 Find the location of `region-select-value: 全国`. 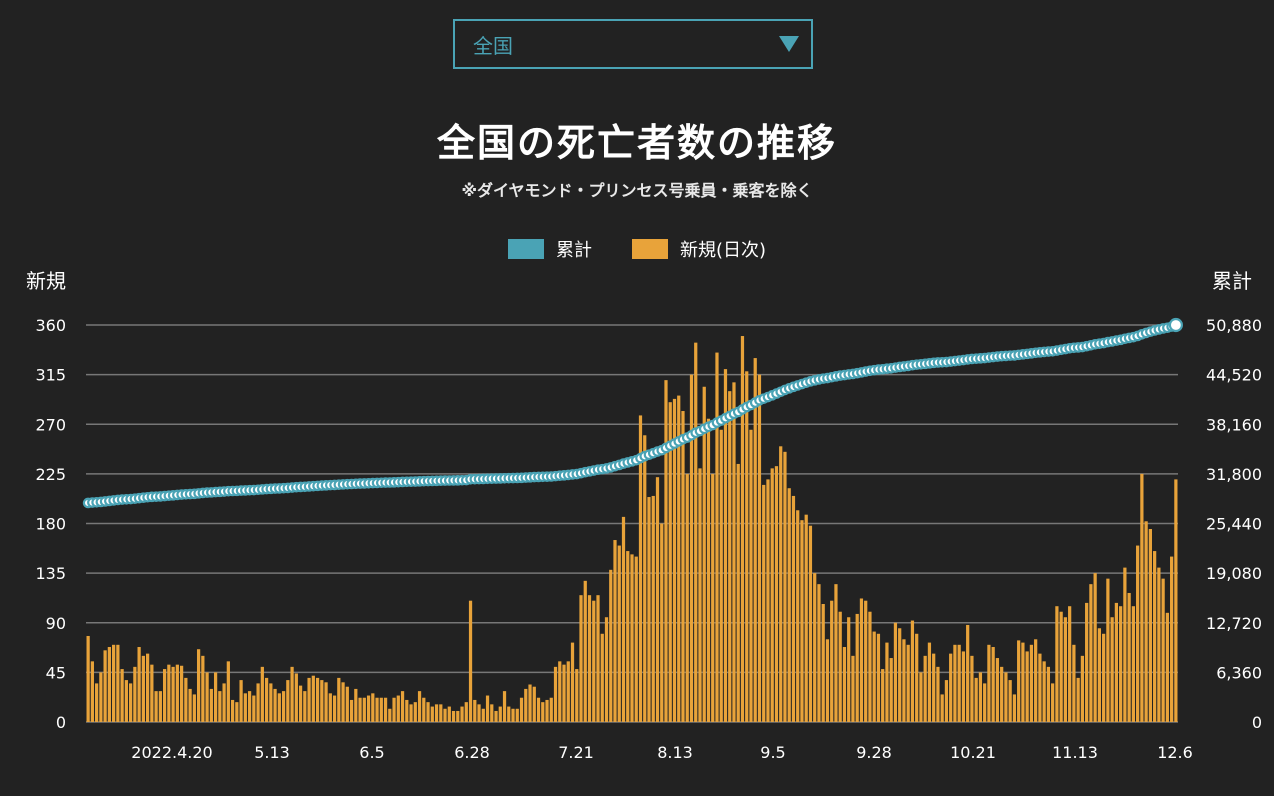

region-select-value: 全国 is located at coordinates (493, 45).